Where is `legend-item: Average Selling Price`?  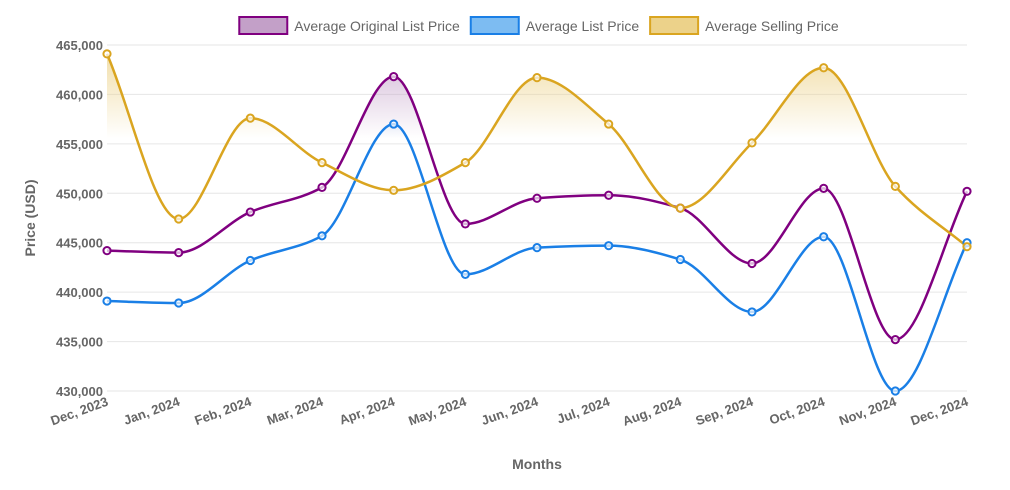
legend-item: Average Selling Price is located at coordinates (744, 25).